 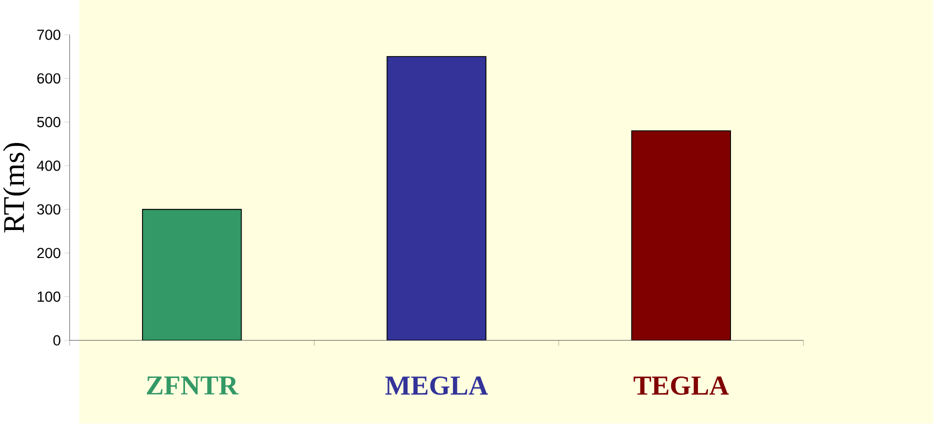 I want to click on x-tick-label: MEGLA, so click(x=436, y=386).